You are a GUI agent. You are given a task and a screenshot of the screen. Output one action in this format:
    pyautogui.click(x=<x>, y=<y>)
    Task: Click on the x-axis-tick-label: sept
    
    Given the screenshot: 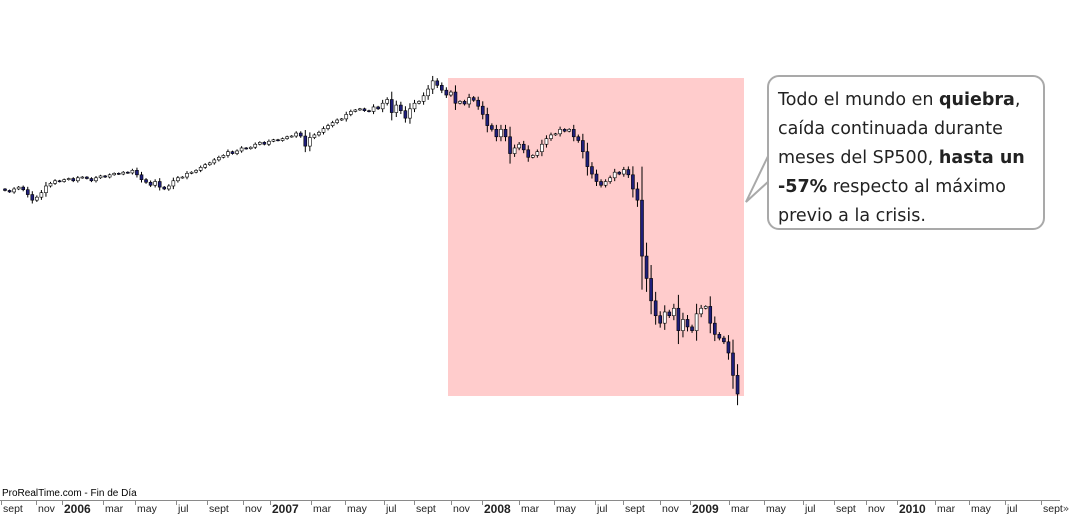 What is the action you would take?
    pyautogui.click(x=635, y=509)
    